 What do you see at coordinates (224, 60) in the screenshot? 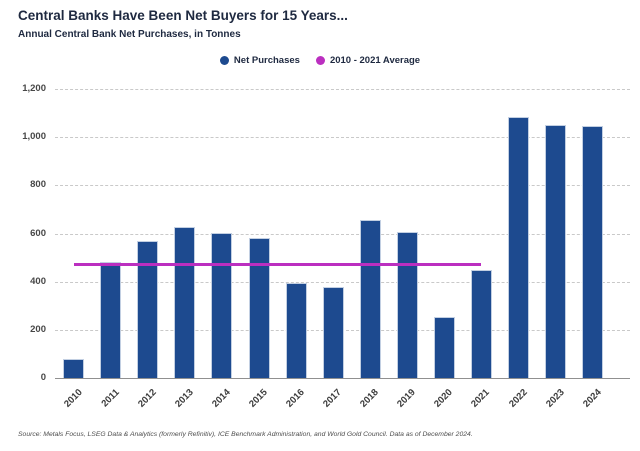
I see `net-purchases-dot-icon` at bounding box center [224, 60].